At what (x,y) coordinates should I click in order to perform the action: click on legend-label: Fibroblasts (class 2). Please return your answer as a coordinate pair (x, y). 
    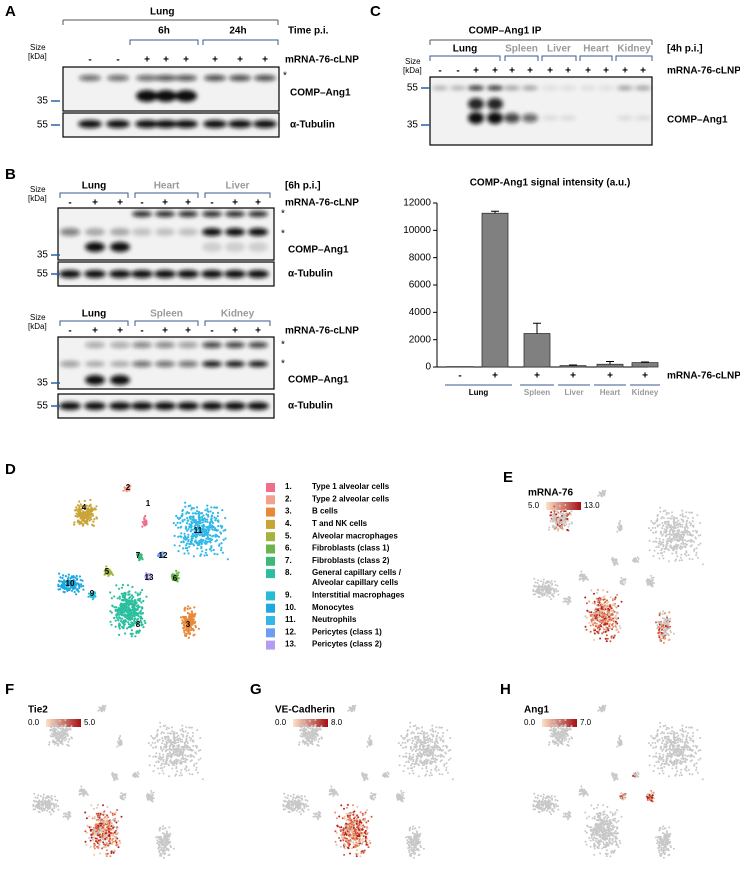
    Looking at the image, I should click on (351, 560).